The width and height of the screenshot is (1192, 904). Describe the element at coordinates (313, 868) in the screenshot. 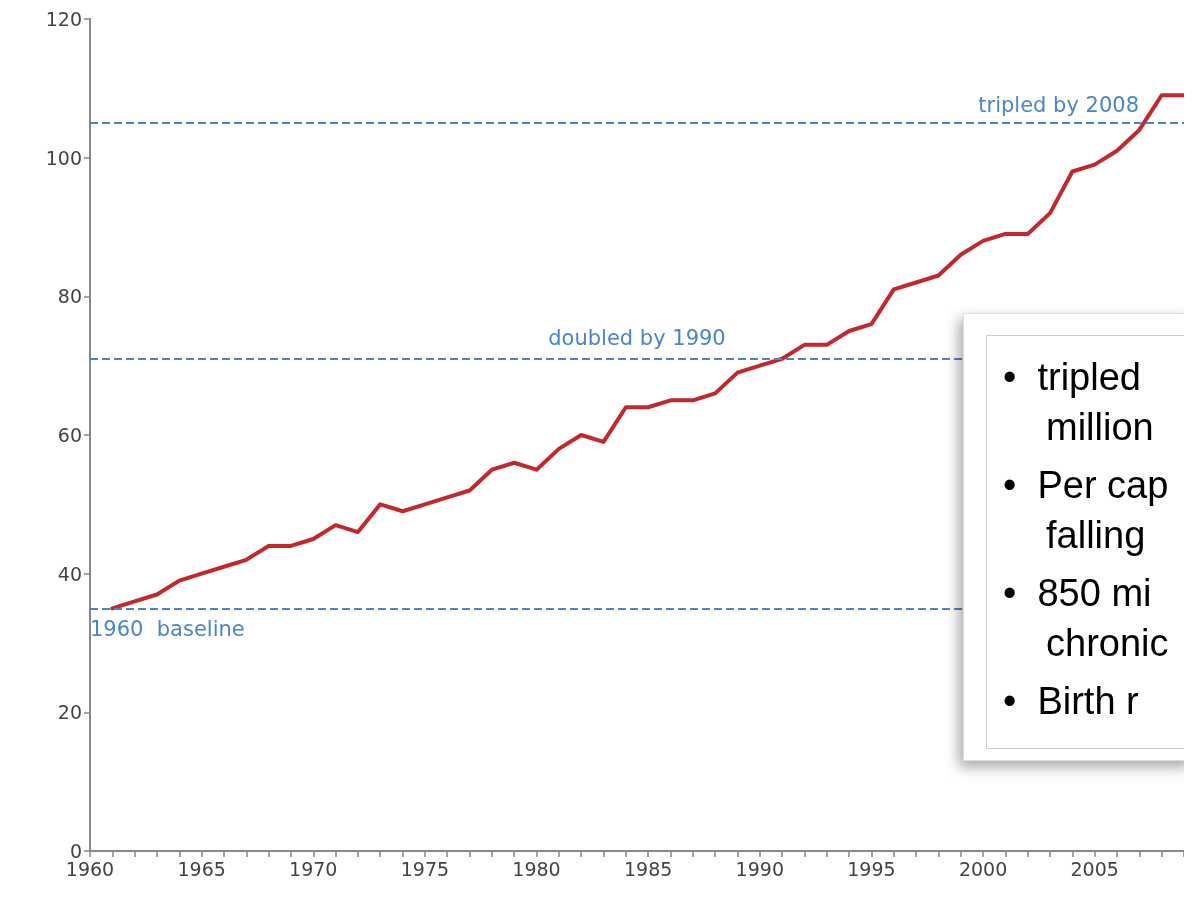

I see `x-tick-label: 1970` at that location.